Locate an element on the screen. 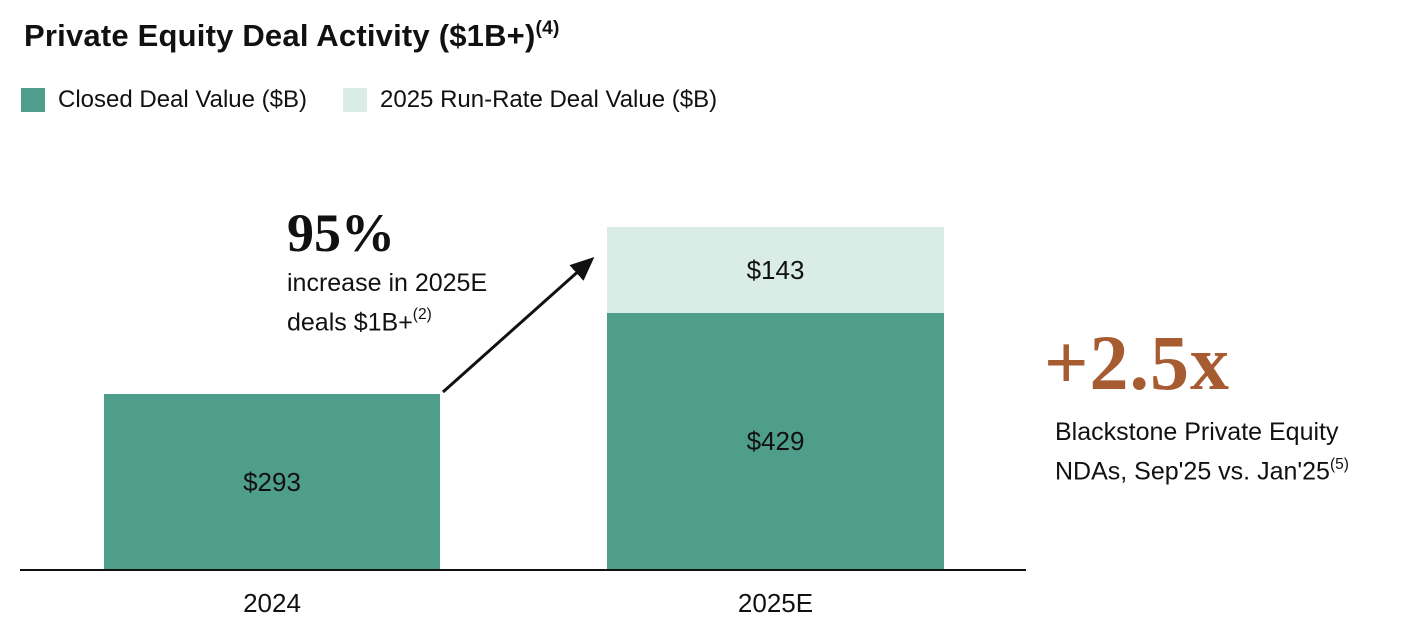 The image size is (1422, 638). side-stat-line2: NDAs, Sep'25 vs. Jan'25(5) is located at coordinates (1196, 468).